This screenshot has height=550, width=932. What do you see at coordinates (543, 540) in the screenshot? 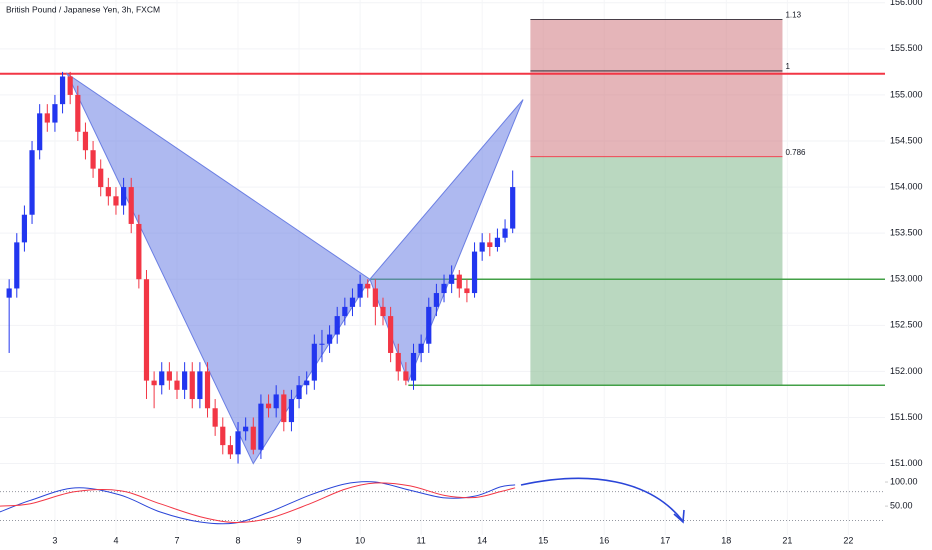
I see `x-tick-label: 15` at bounding box center [543, 540].